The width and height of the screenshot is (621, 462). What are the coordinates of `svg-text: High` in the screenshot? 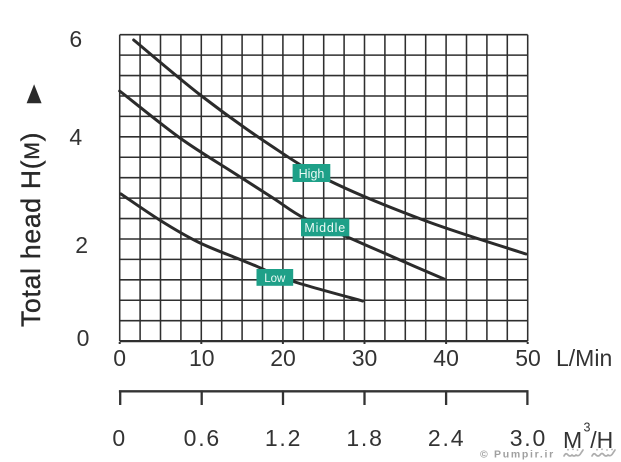 It's located at (312, 174).